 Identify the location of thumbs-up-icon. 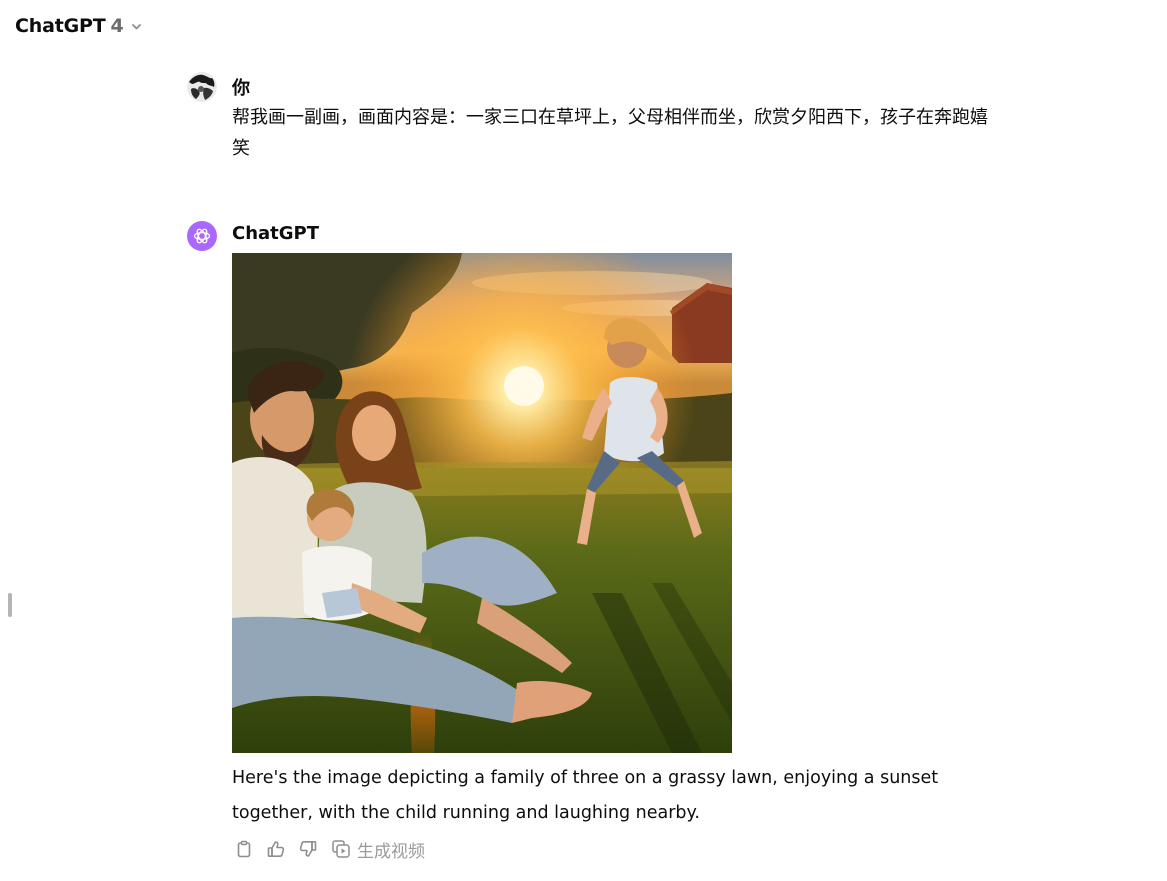
(276, 849).